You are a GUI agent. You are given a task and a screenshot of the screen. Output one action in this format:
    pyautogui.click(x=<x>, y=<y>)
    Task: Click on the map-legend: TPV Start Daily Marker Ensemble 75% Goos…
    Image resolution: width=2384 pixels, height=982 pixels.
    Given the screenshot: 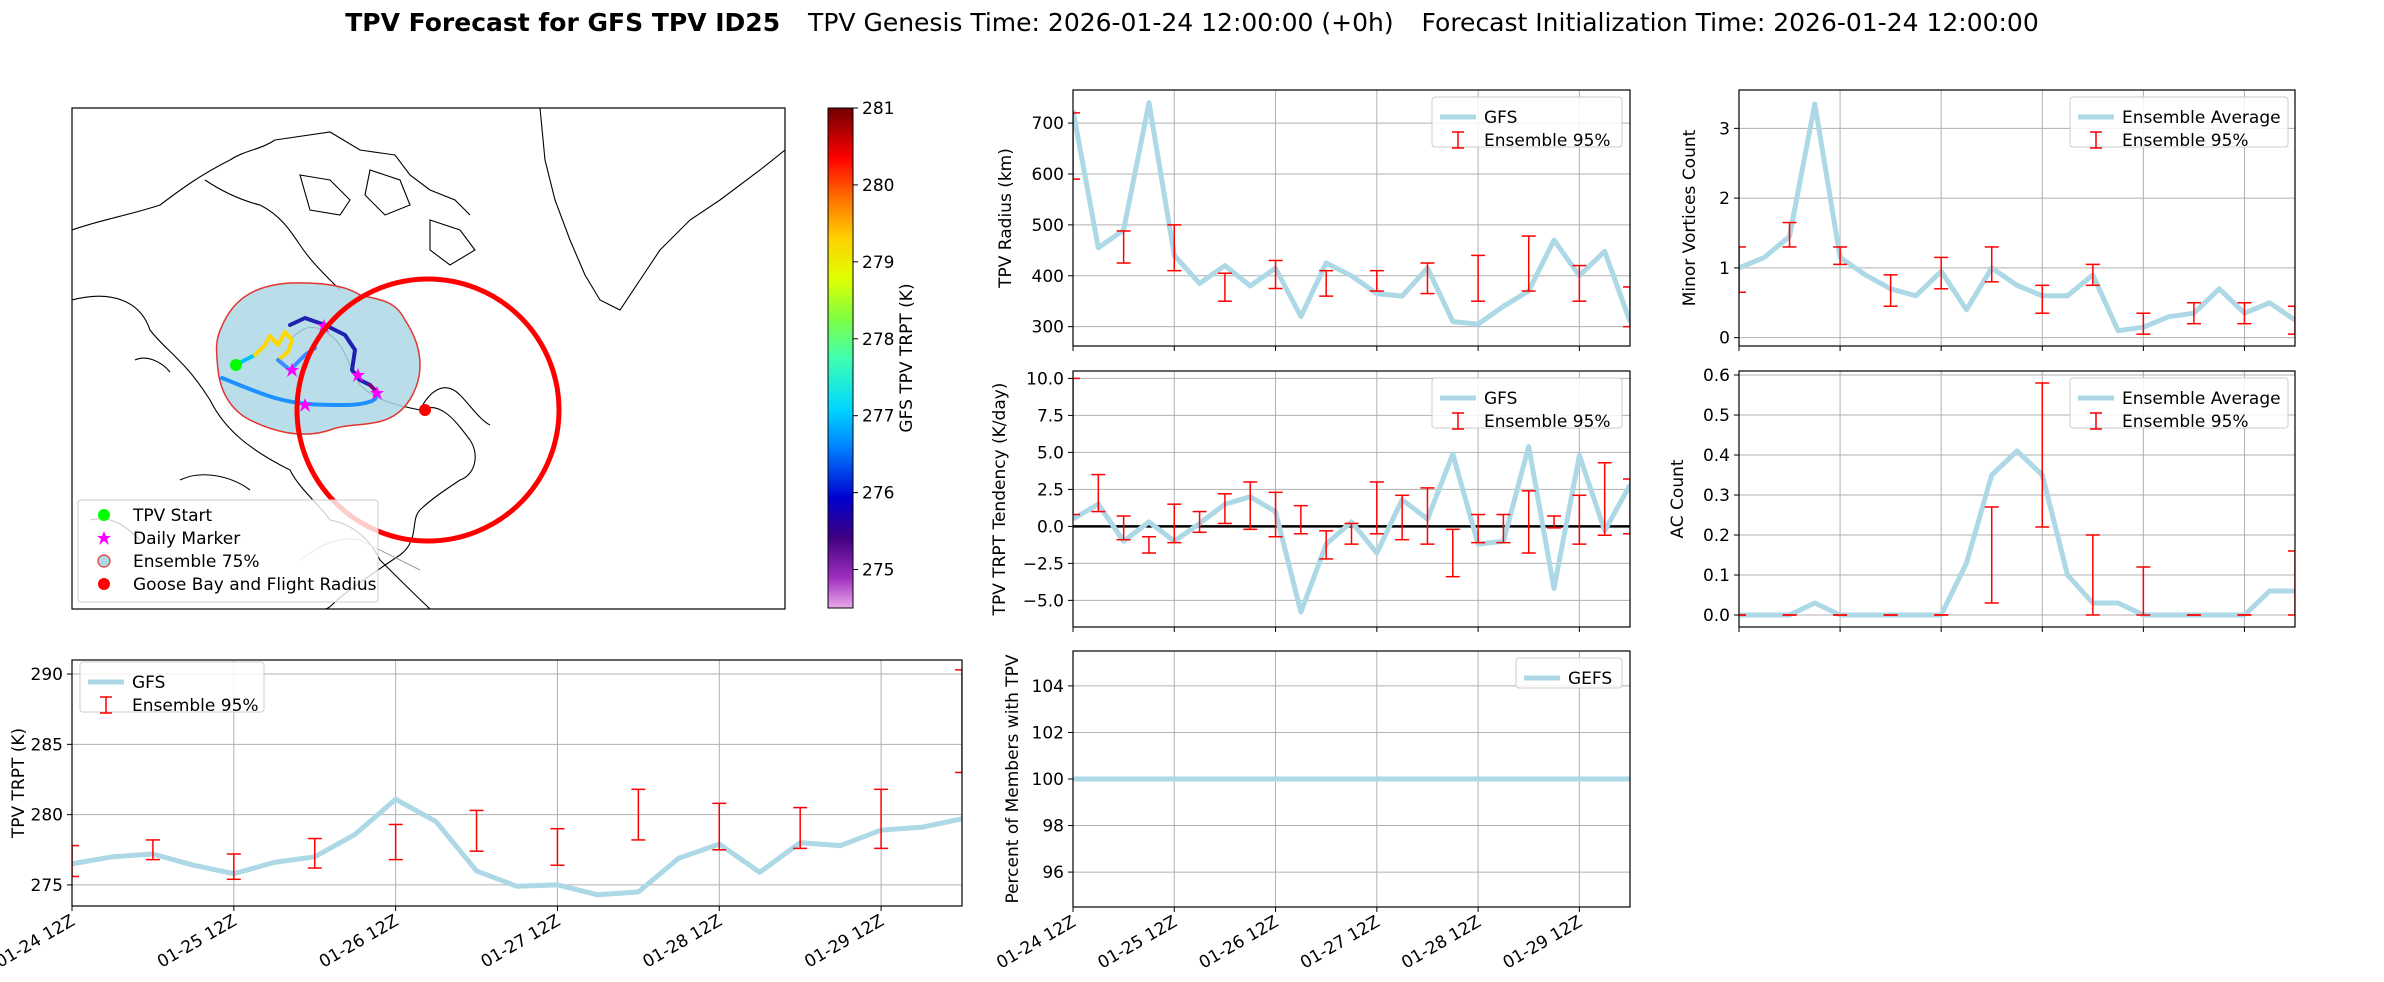 What is the action you would take?
    pyautogui.click(x=228, y=551)
    